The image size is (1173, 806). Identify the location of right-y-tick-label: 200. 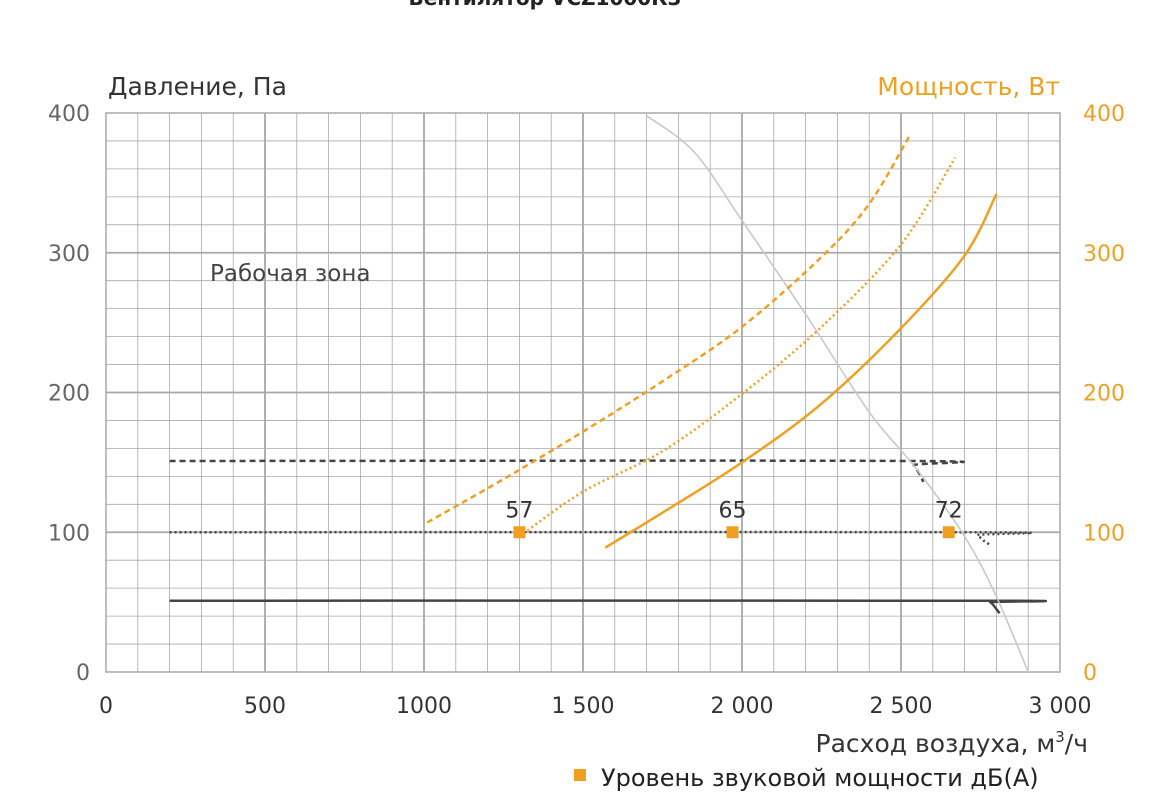
(1104, 394).